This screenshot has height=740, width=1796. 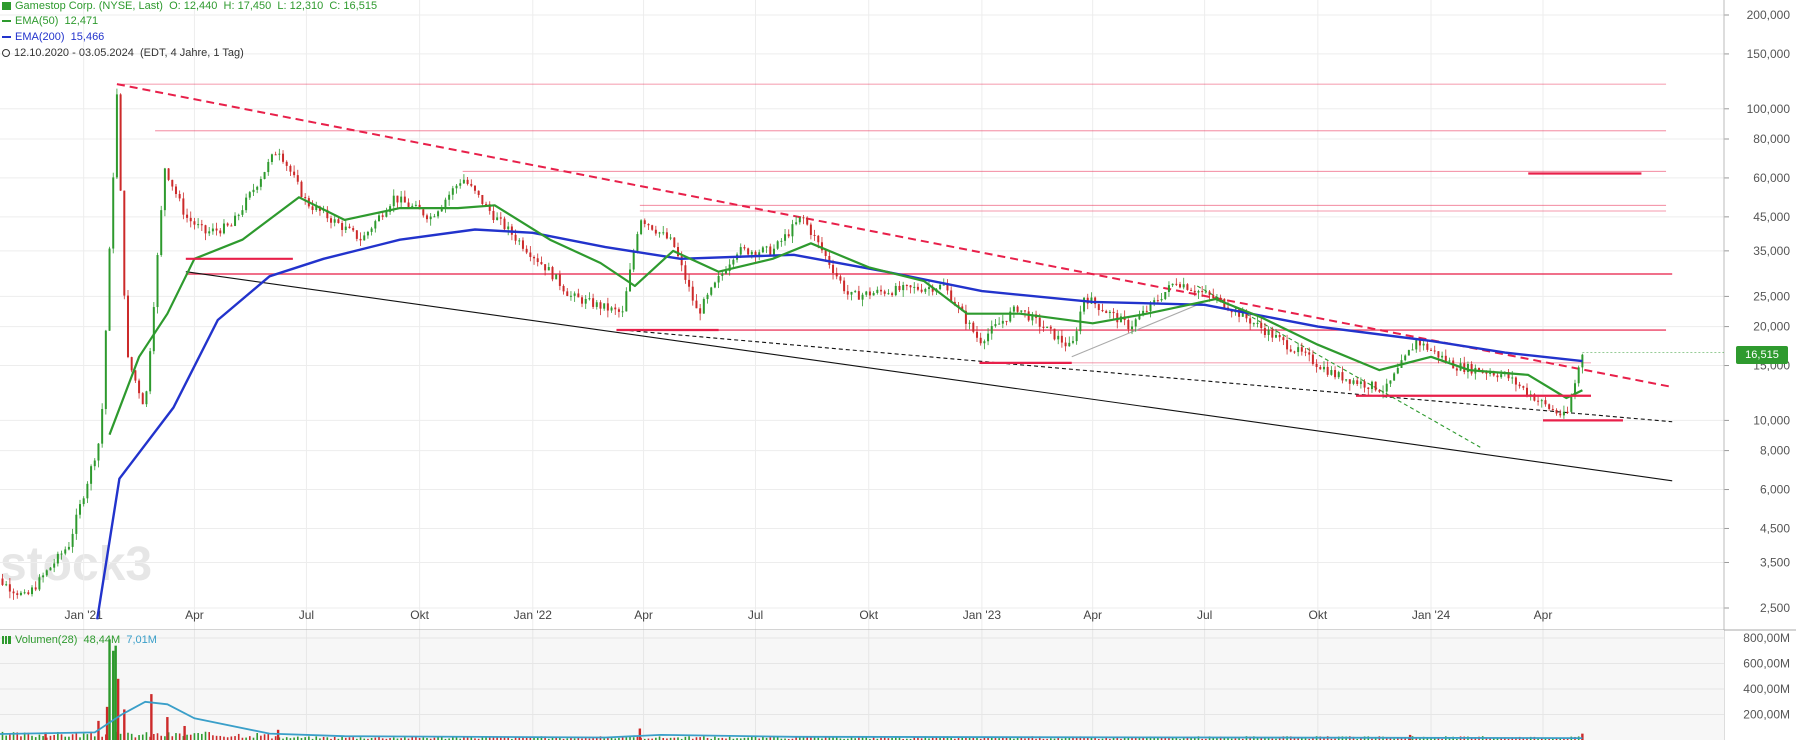 I want to click on volume-legend: Volumen(28) 48,44M 7,01M, so click(x=79, y=640).